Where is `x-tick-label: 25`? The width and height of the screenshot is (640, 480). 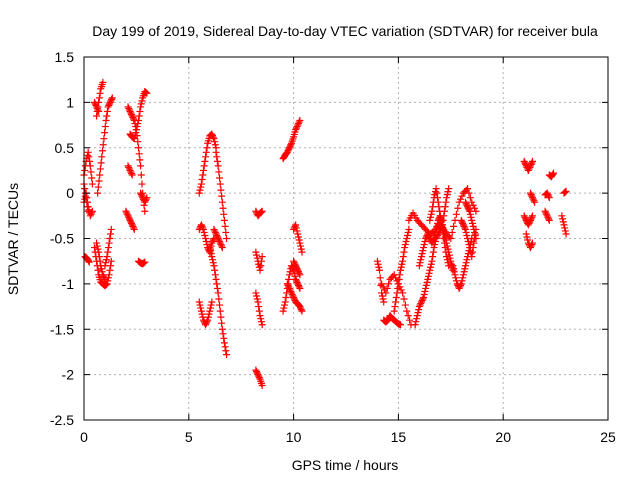 x-tick-label: 25 is located at coordinates (608, 437).